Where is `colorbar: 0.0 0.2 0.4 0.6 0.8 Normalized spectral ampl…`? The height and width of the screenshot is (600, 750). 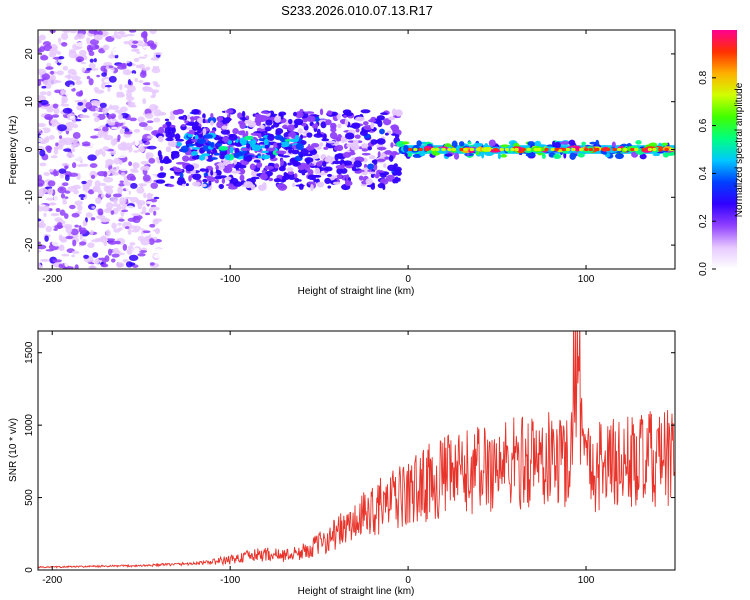
colorbar: 0.0 0.2 0.4 0.6 0.8 Normalized spectral ampl… is located at coordinates (721, 153).